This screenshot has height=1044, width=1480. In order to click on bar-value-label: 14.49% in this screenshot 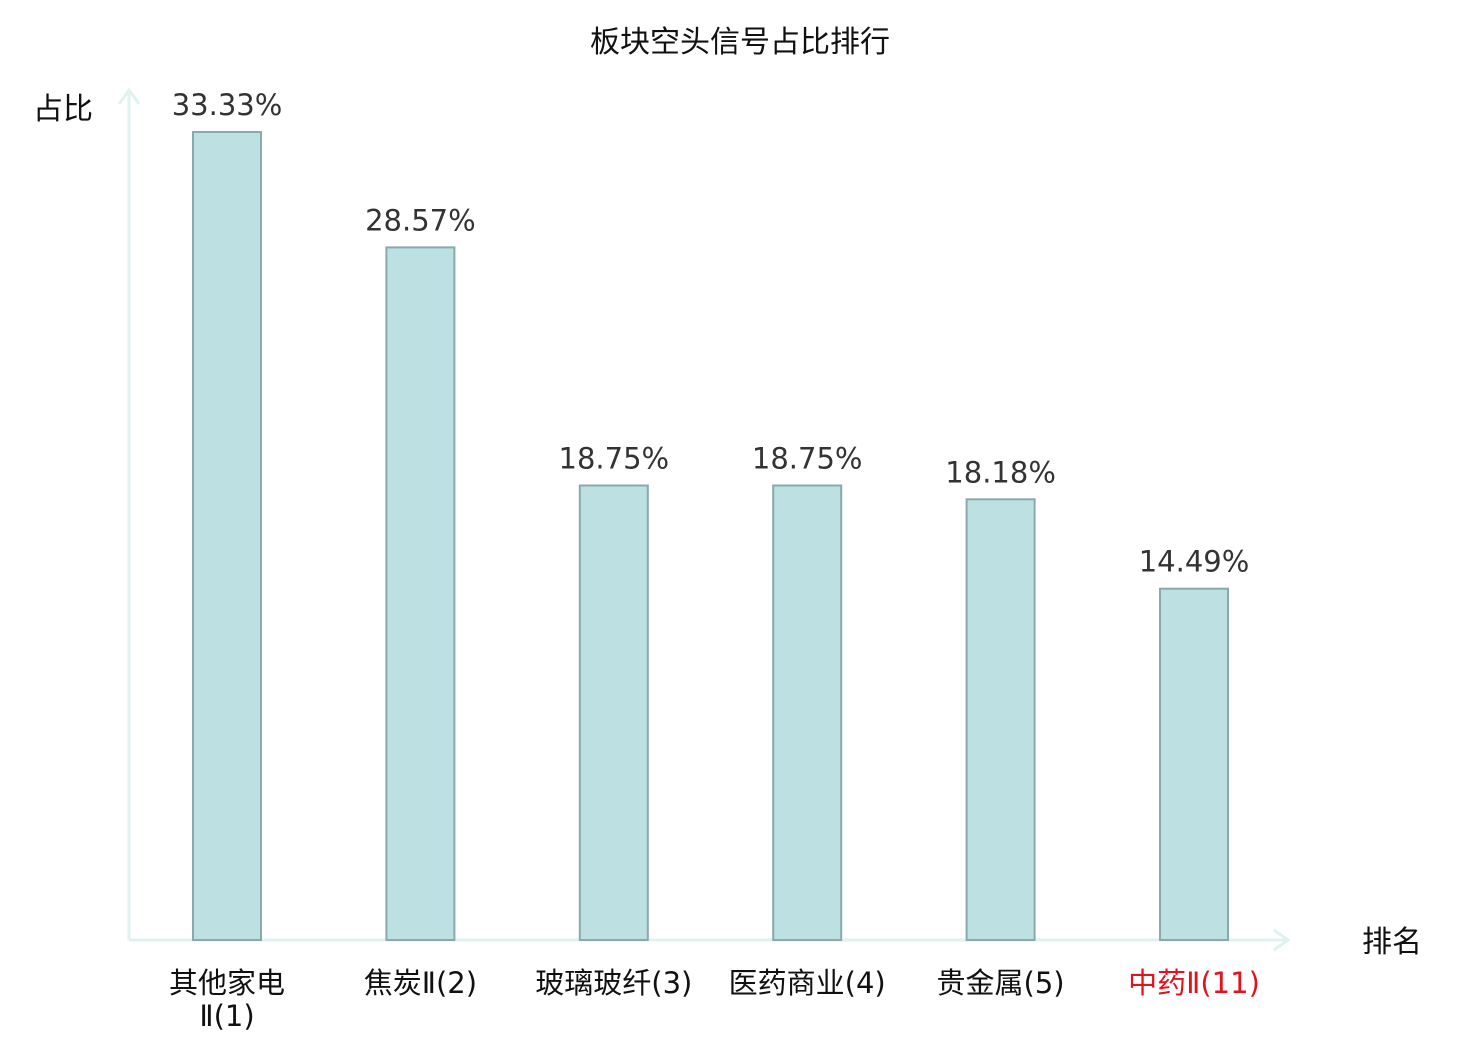, I will do `click(1194, 562)`.